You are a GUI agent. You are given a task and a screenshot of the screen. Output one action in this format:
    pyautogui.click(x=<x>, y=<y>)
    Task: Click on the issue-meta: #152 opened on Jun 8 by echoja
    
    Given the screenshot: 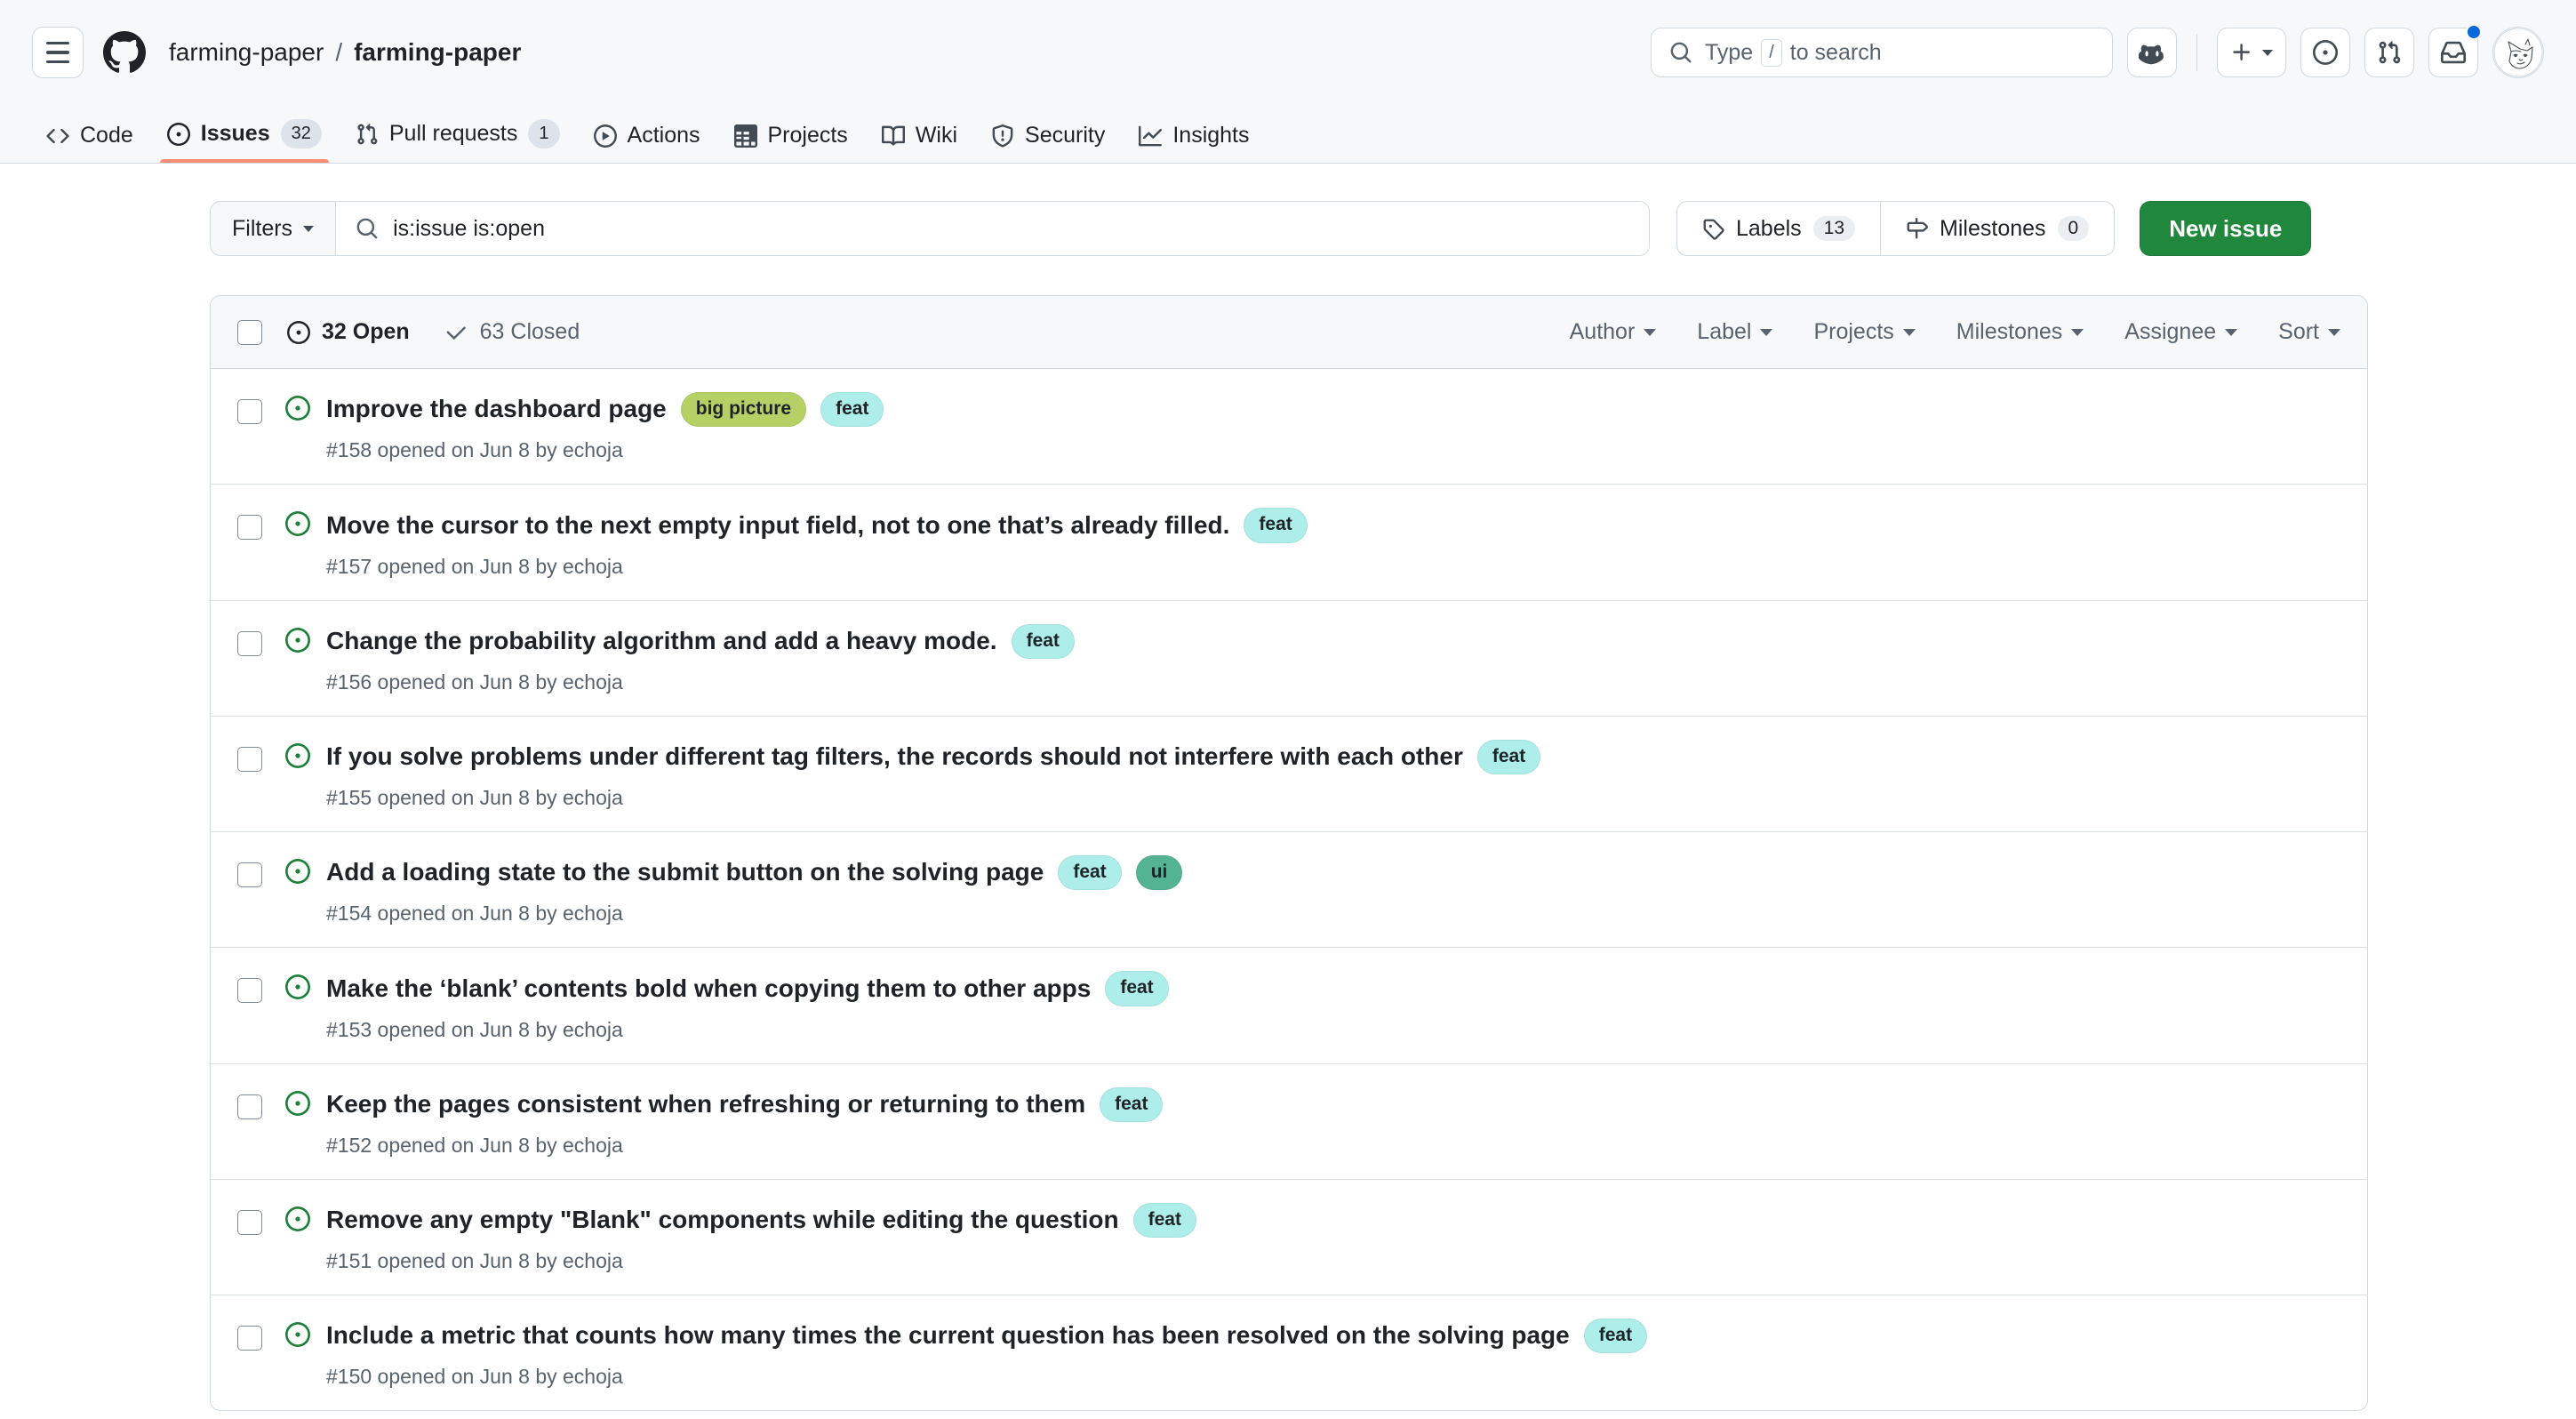 What is the action you would take?
    pyautogui.click(x=474, y=1145)
    